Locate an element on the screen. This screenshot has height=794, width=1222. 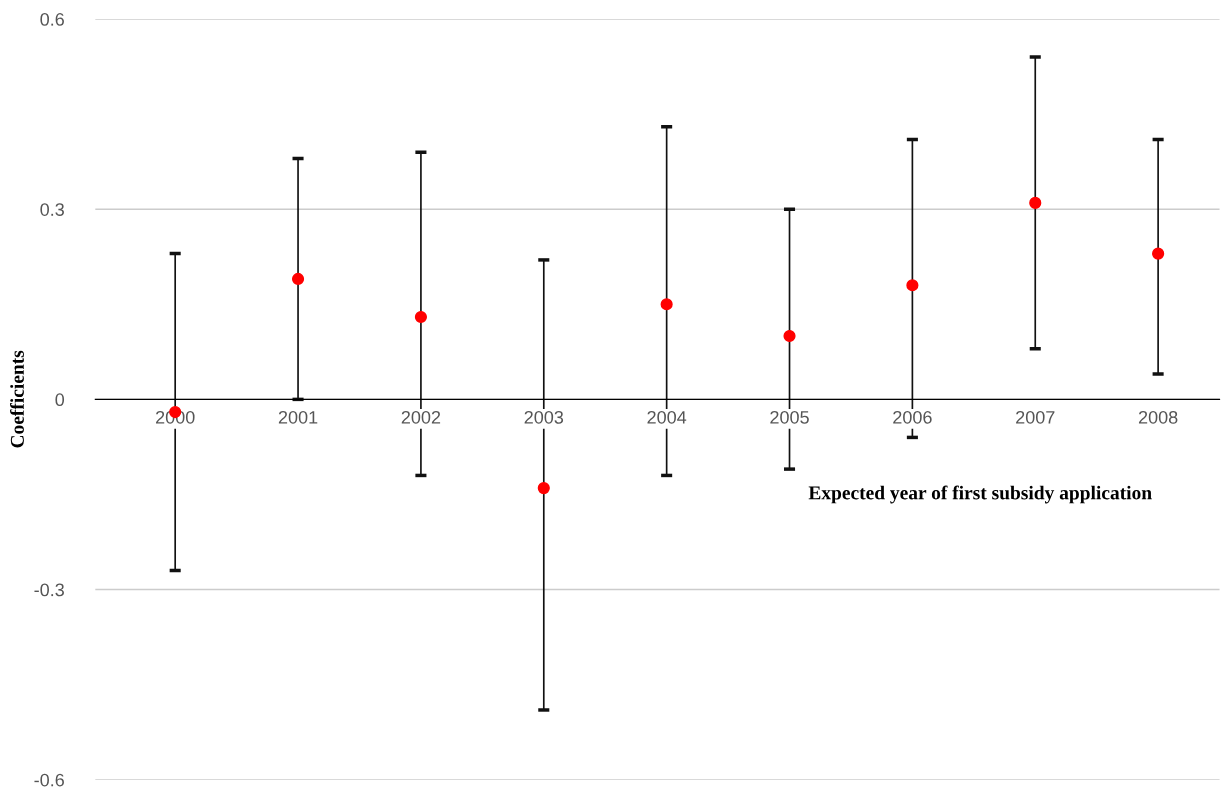
x-tick-label: 2001 is located at coordinates (298, 417).